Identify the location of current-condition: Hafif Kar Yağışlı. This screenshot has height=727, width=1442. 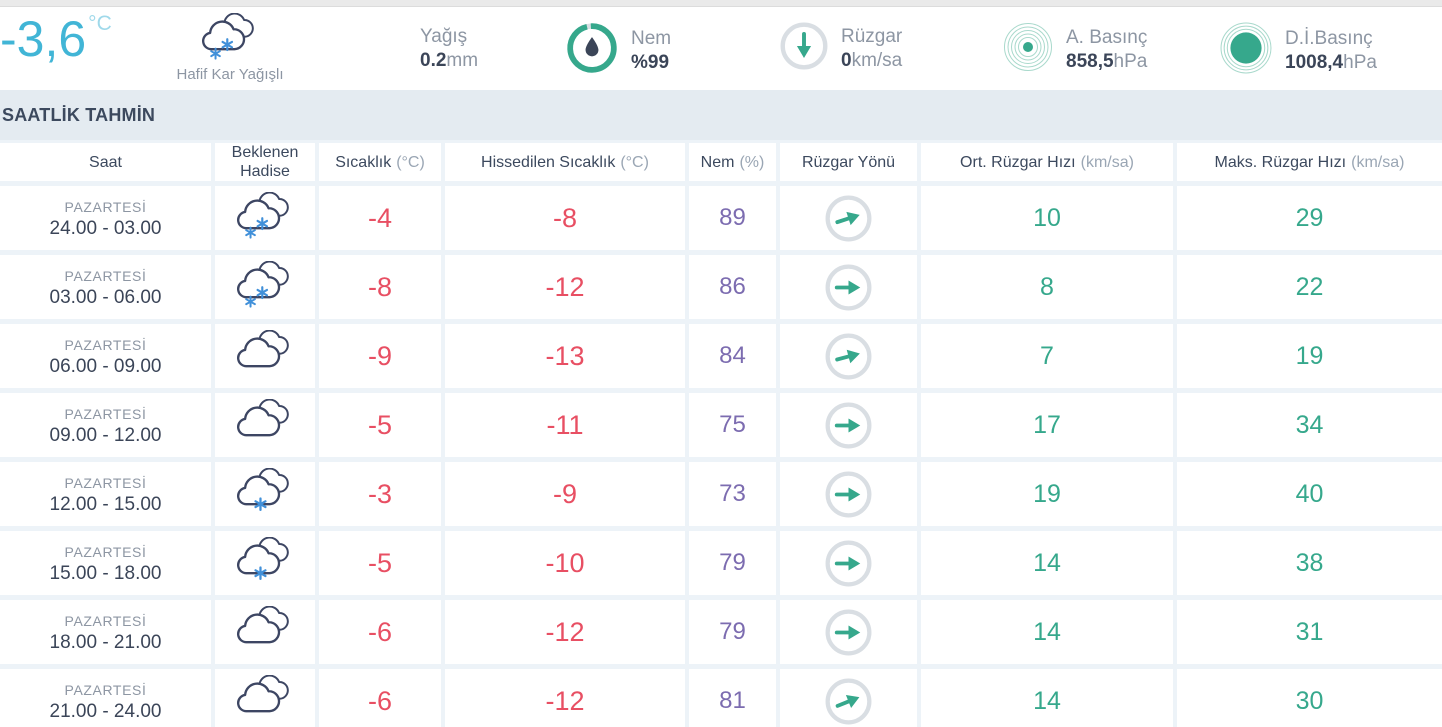
(230, 47).